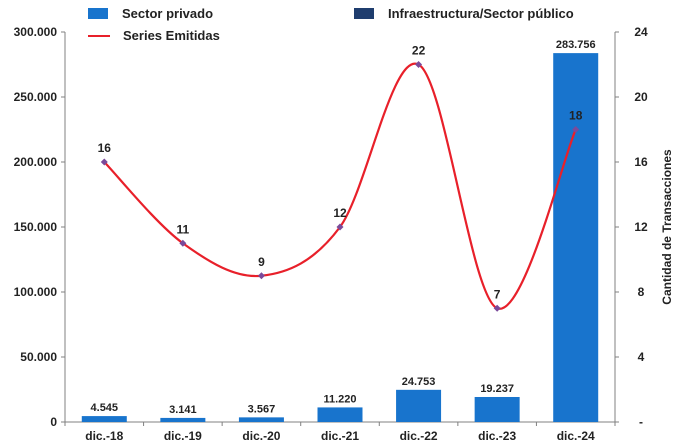 Image resolution: width=673 pixels, height=445 pixels. Describe the element at coordinates (641, 357) in the screenshot. I see `right-axis-tick-label: 4` at that location.